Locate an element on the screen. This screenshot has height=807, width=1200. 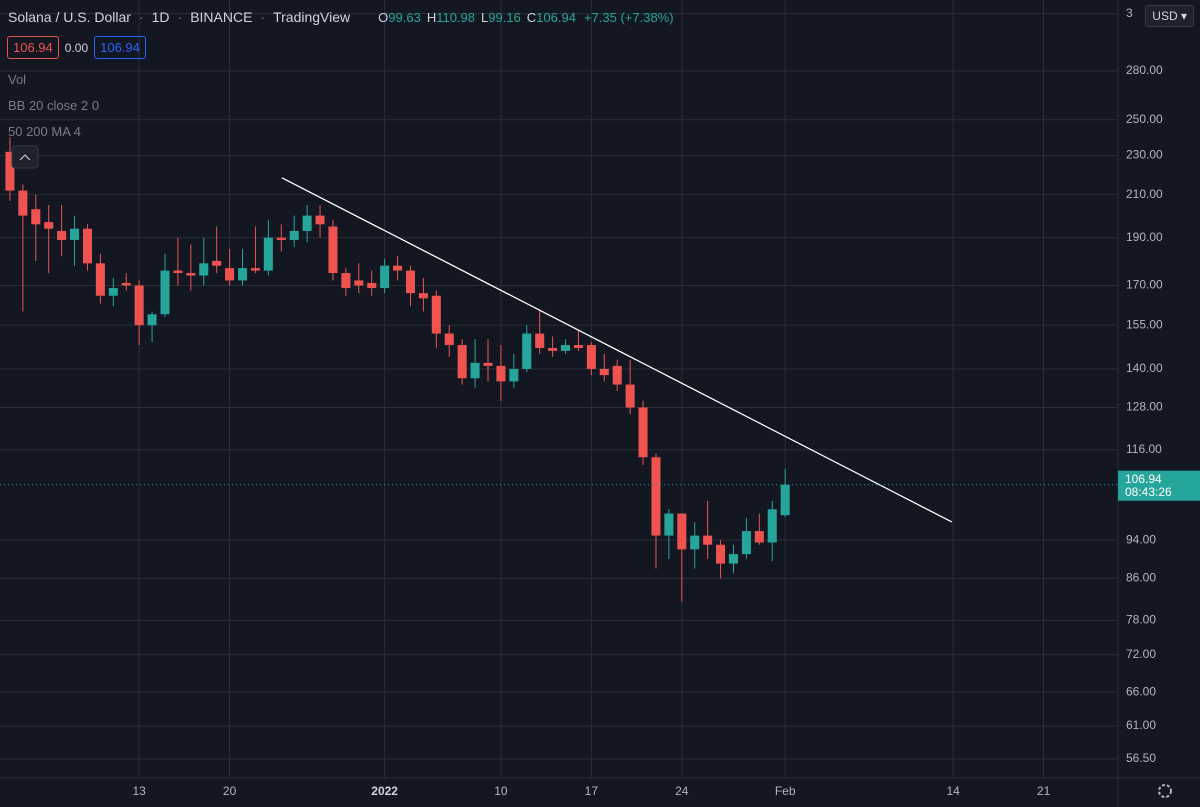
ohlc-item: L99.16 is located at coordinates (501, 17).